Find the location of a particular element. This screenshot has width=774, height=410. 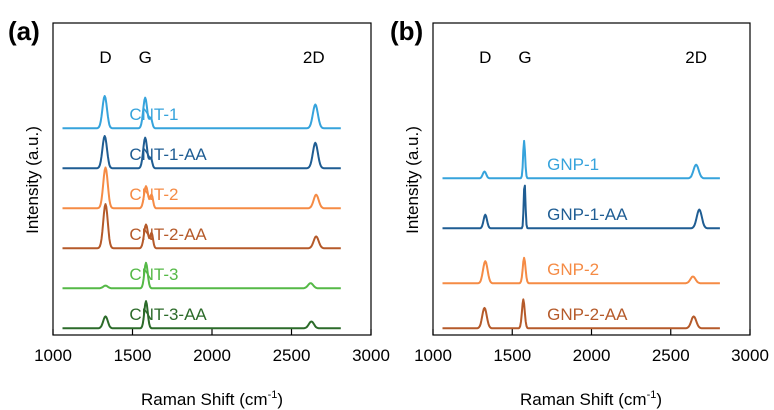

series-label-gnp-2: GNP-2 is located at coordinates (573, 269).